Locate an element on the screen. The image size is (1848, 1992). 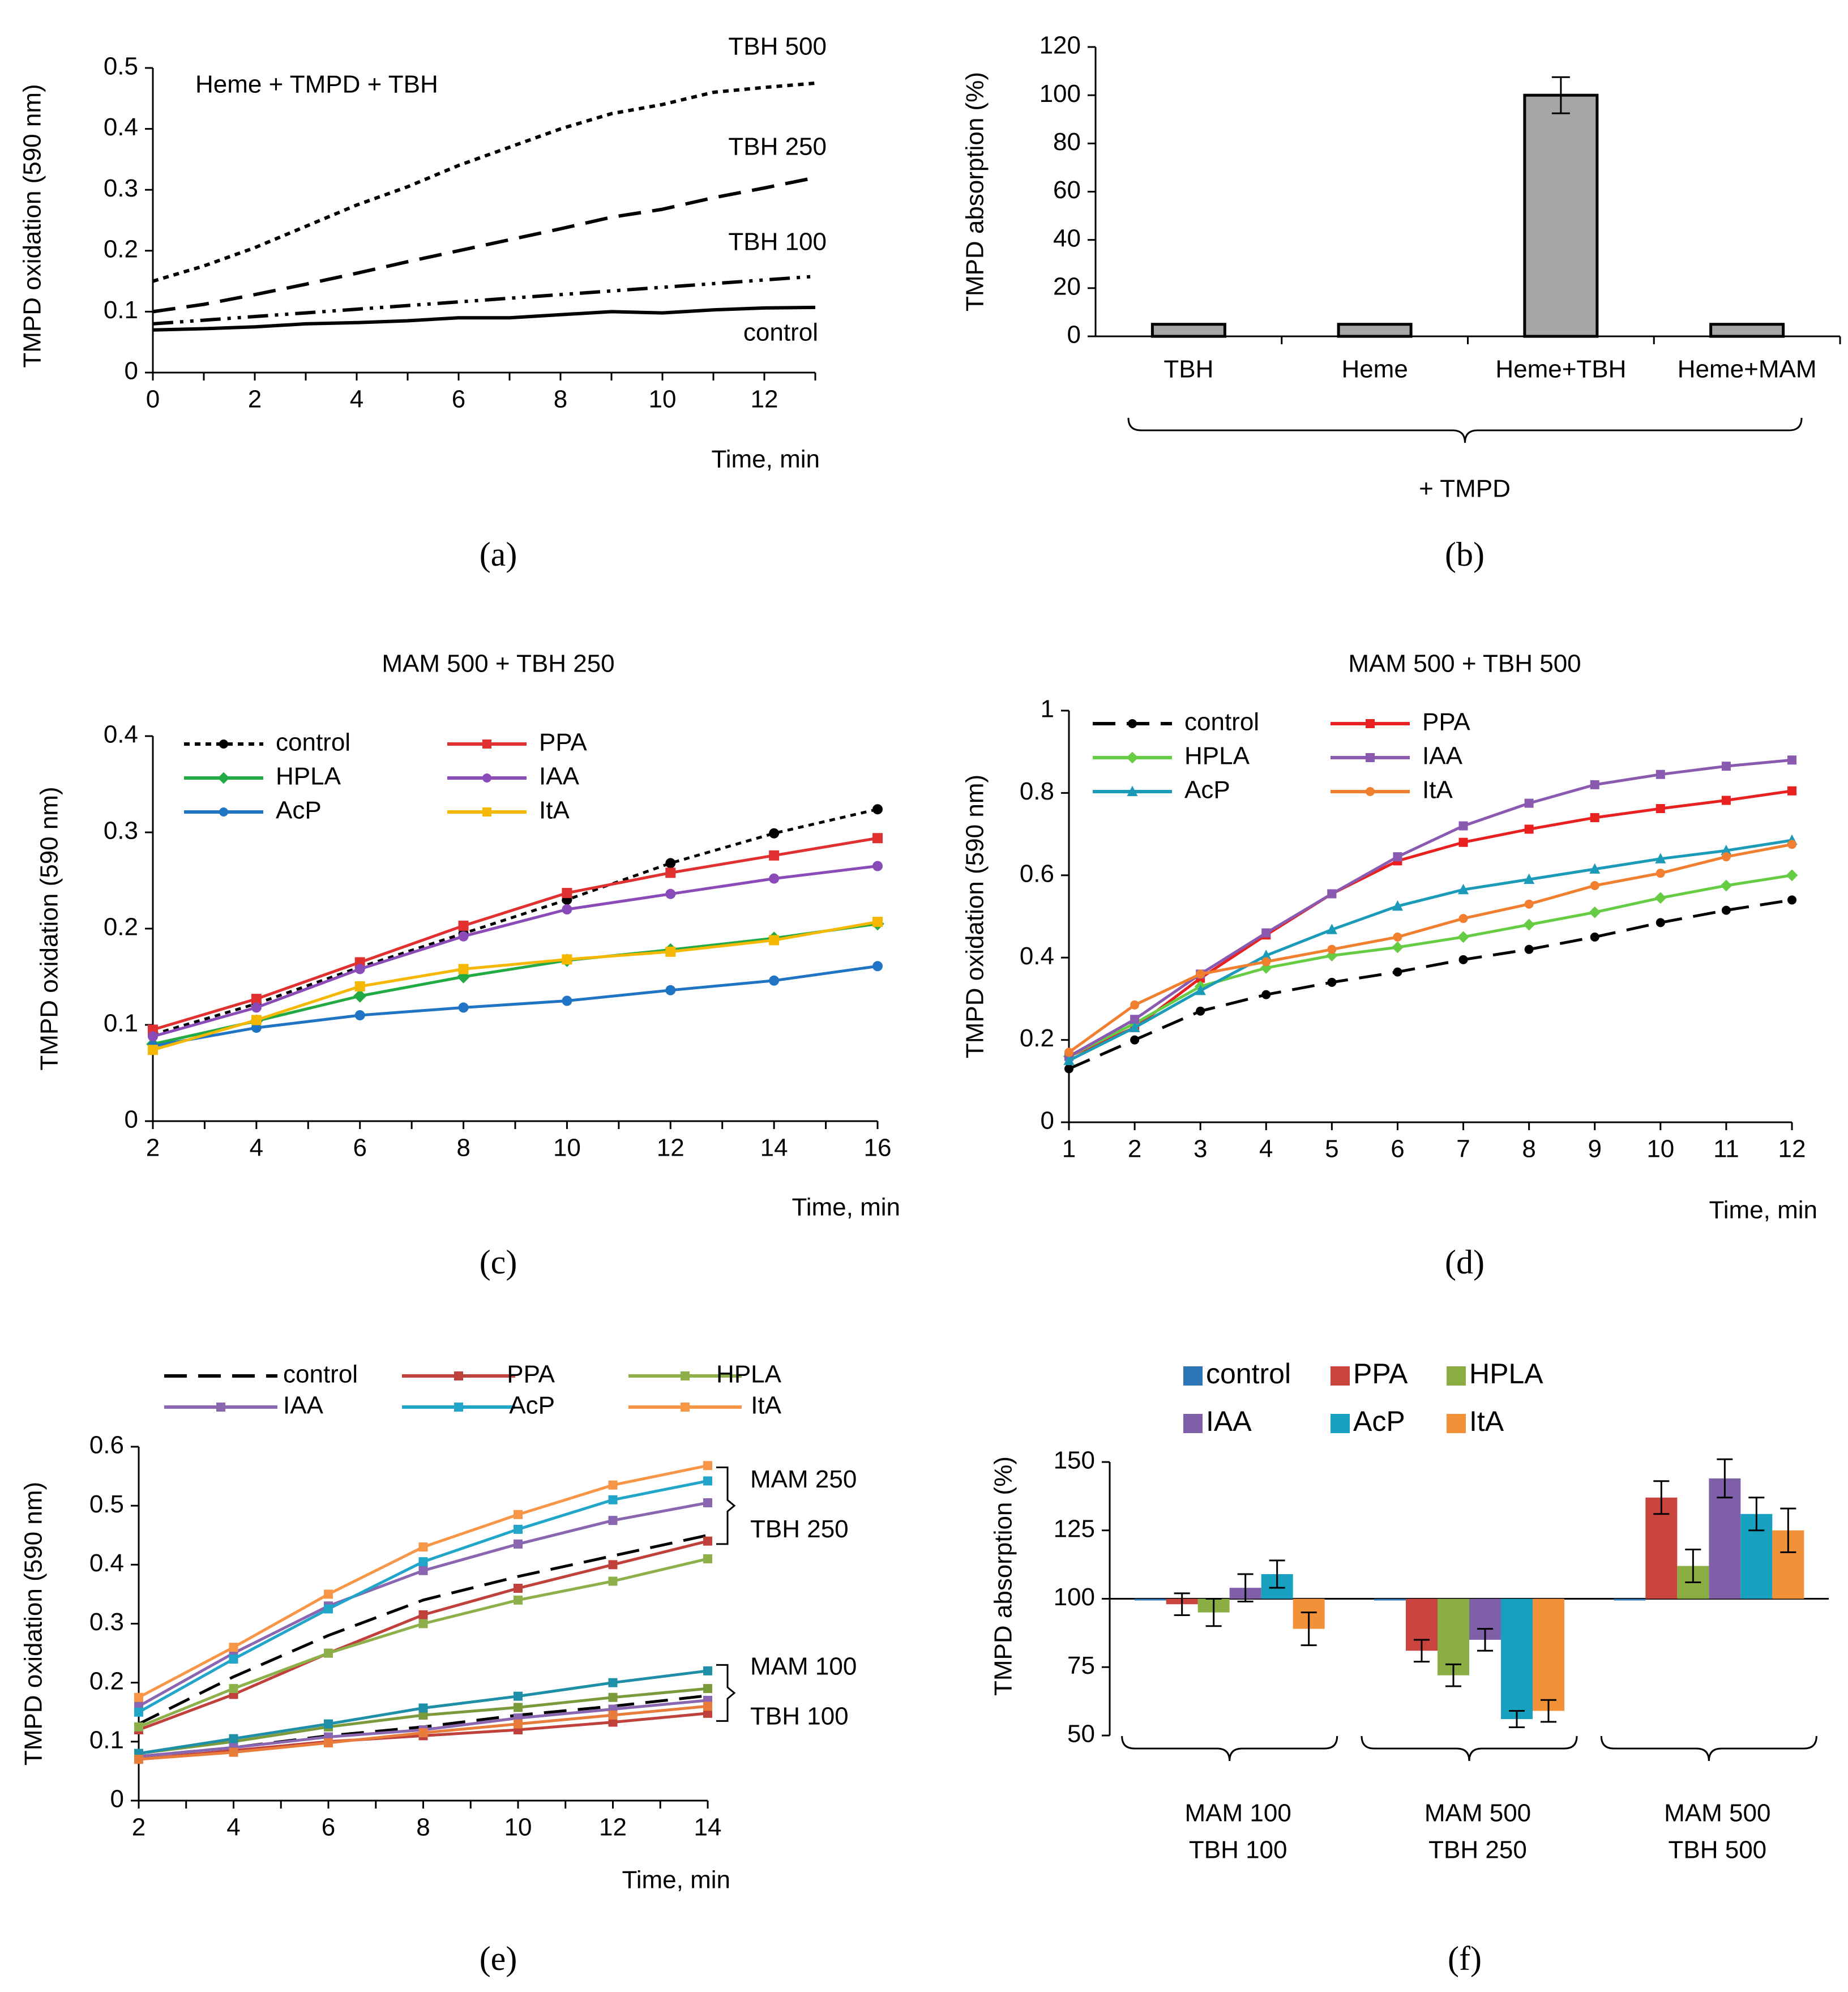
bar-acp is located at coordinates (1517, 1659).